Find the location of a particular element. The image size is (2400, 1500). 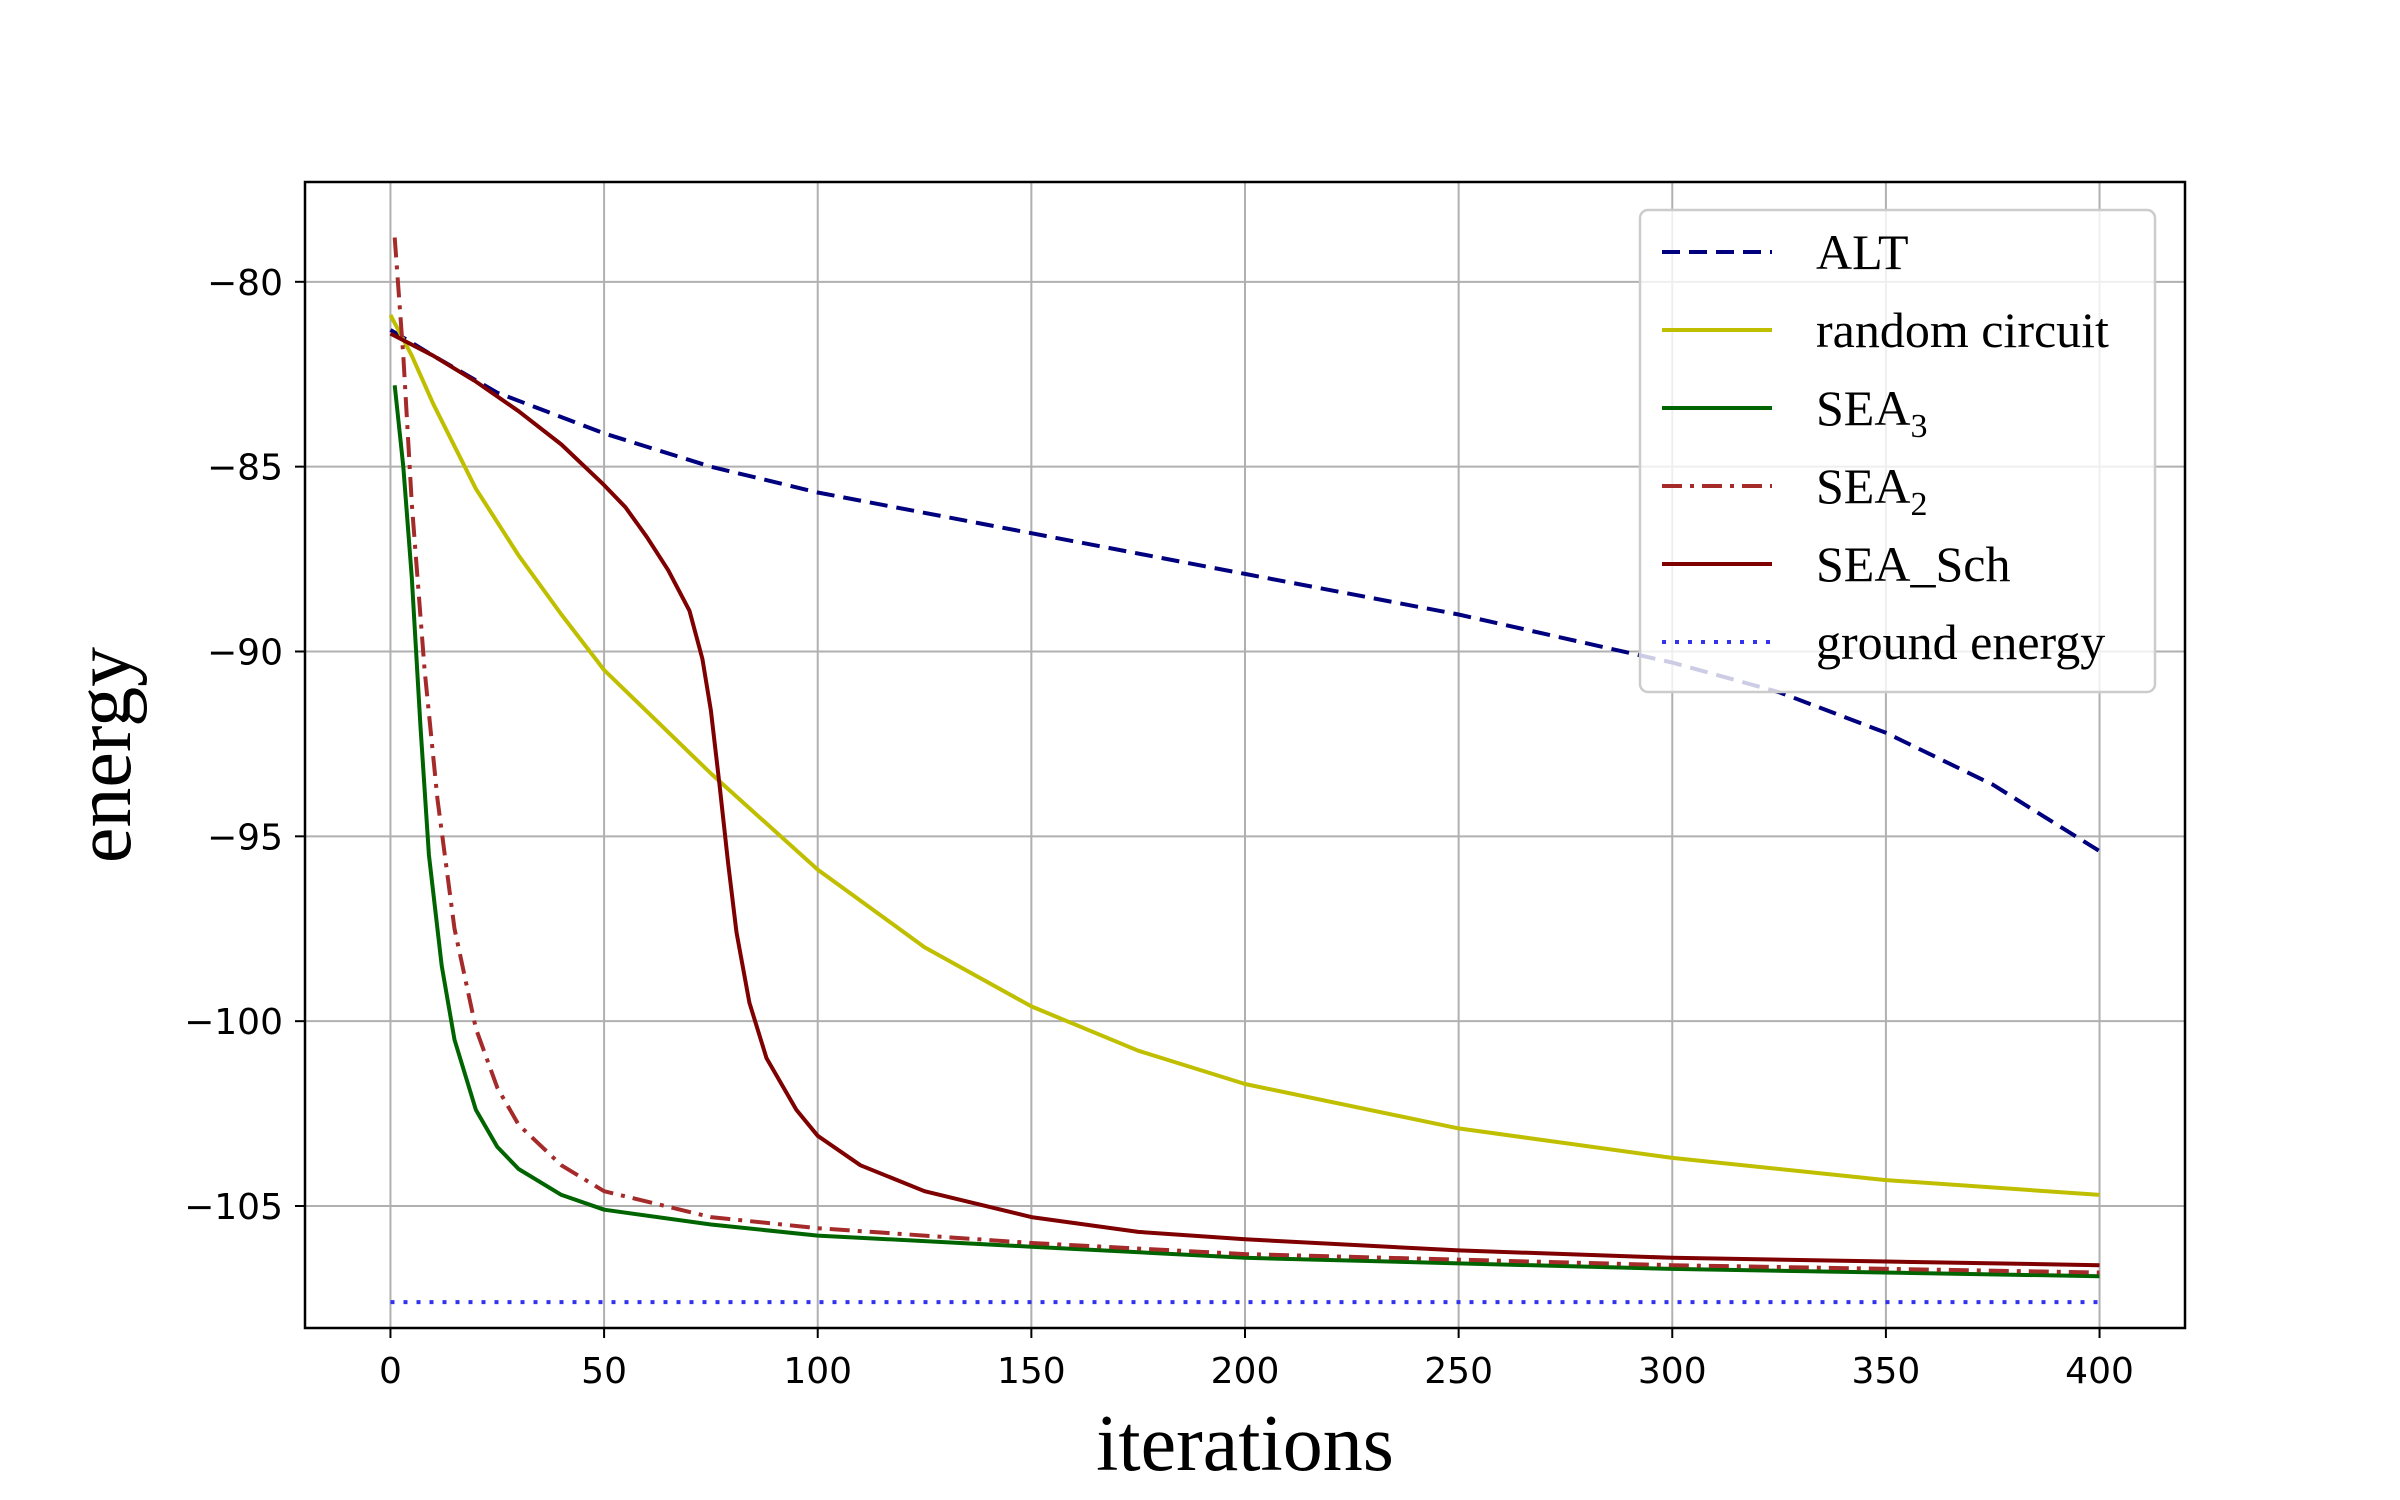

x-tick-label: 400 is located at coordinates (2099, 1371).